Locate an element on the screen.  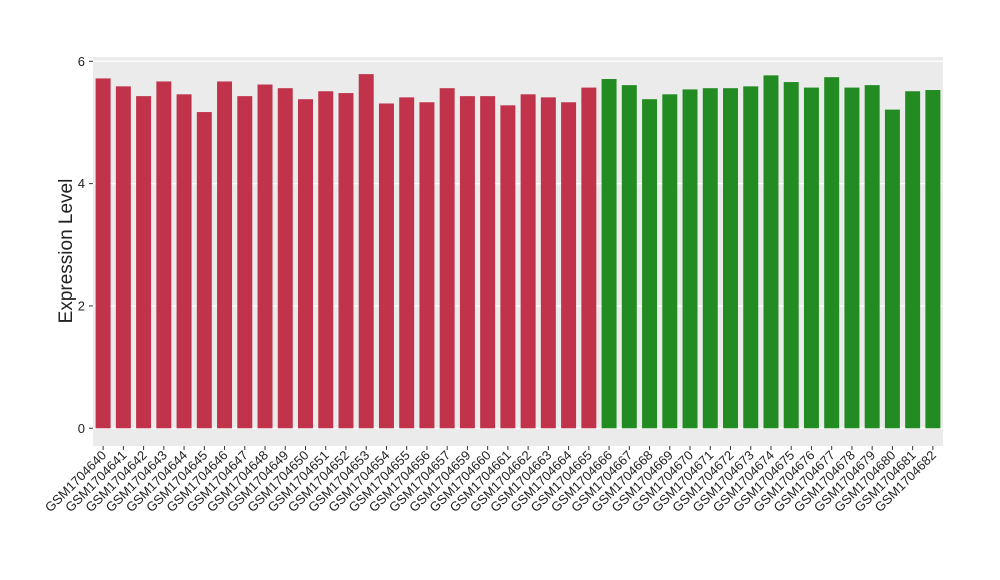
y-tick-label: 4 is located at coordinates (81, 183).